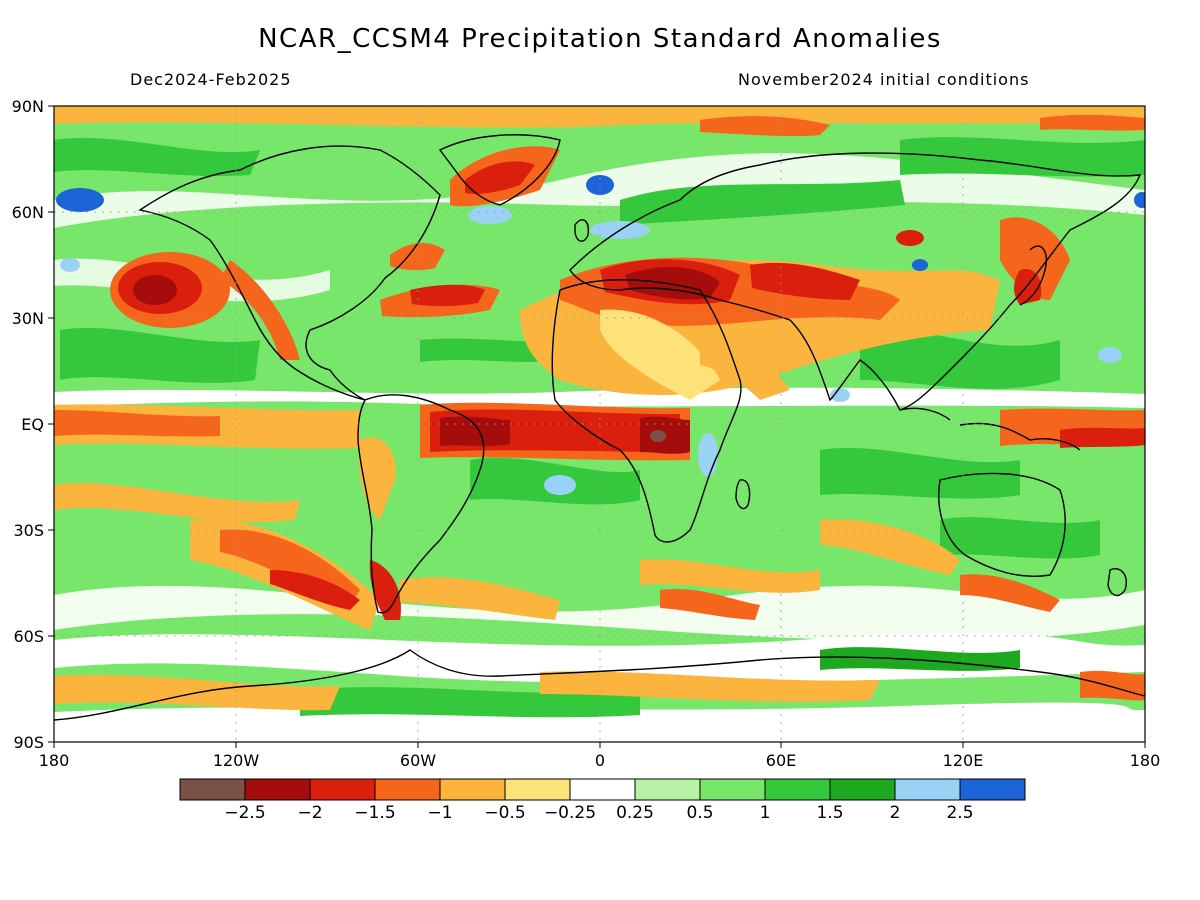 This screenshot has width=1200, height=900. I want to click on colorbar-label: −1.5, so click(374, 813).